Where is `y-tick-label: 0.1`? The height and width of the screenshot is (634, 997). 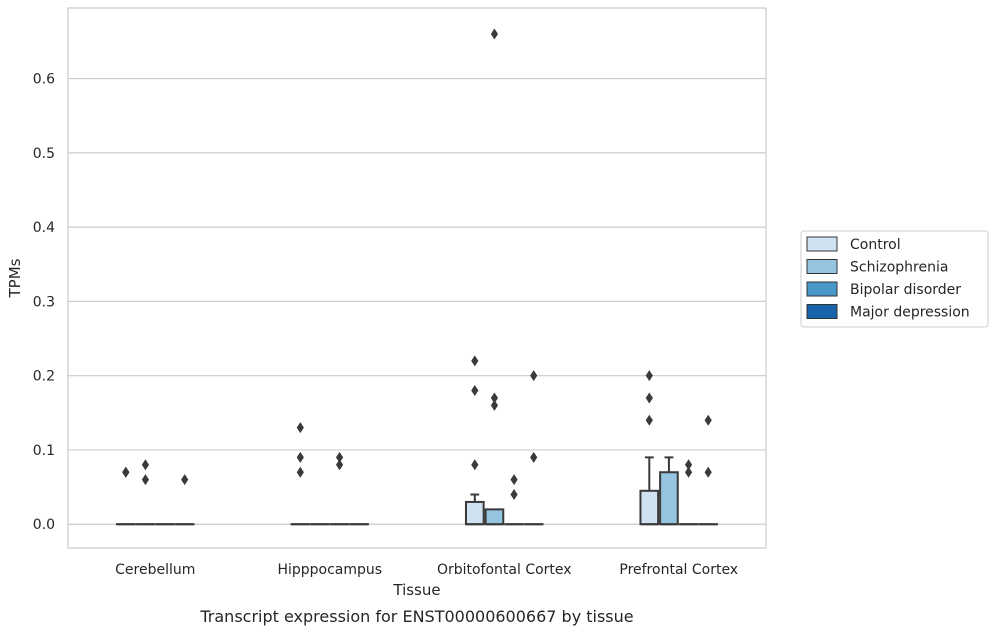 y-tick-label: 0.1 is located at coordinates (44, 451).